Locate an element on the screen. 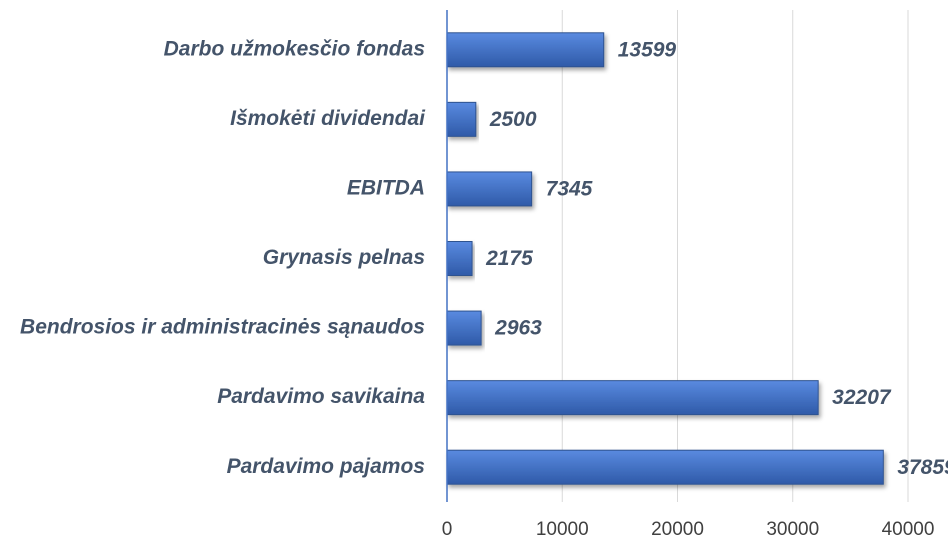 This screenshot has height=546, width=948. y-tick-label: Išmokėti dividendai is located at coordinates (328, 118).